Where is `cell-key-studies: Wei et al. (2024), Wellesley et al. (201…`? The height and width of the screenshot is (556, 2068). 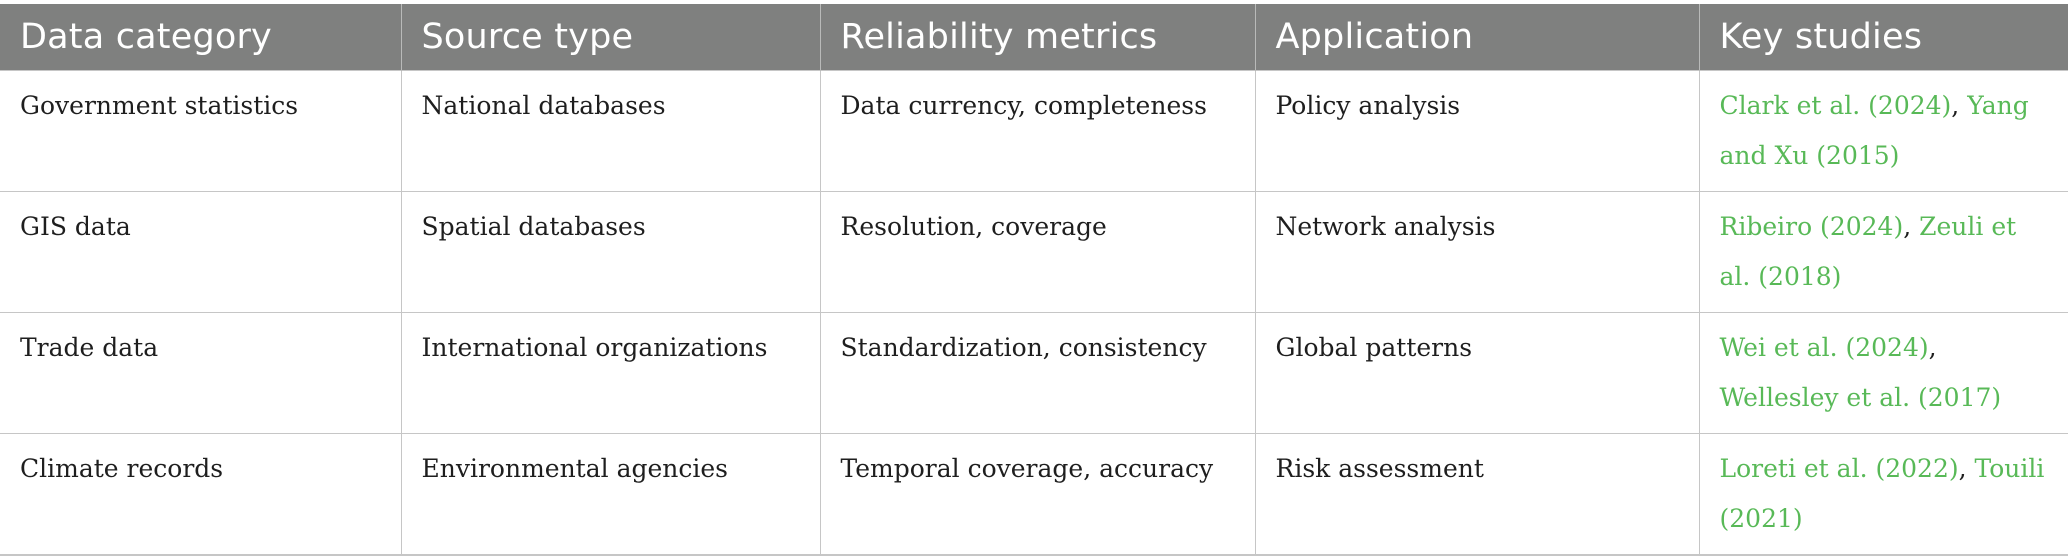 cell-key-studies: Wei et al. (2024), Wellesley et al. (201… is located at coordinates (1883, 373).